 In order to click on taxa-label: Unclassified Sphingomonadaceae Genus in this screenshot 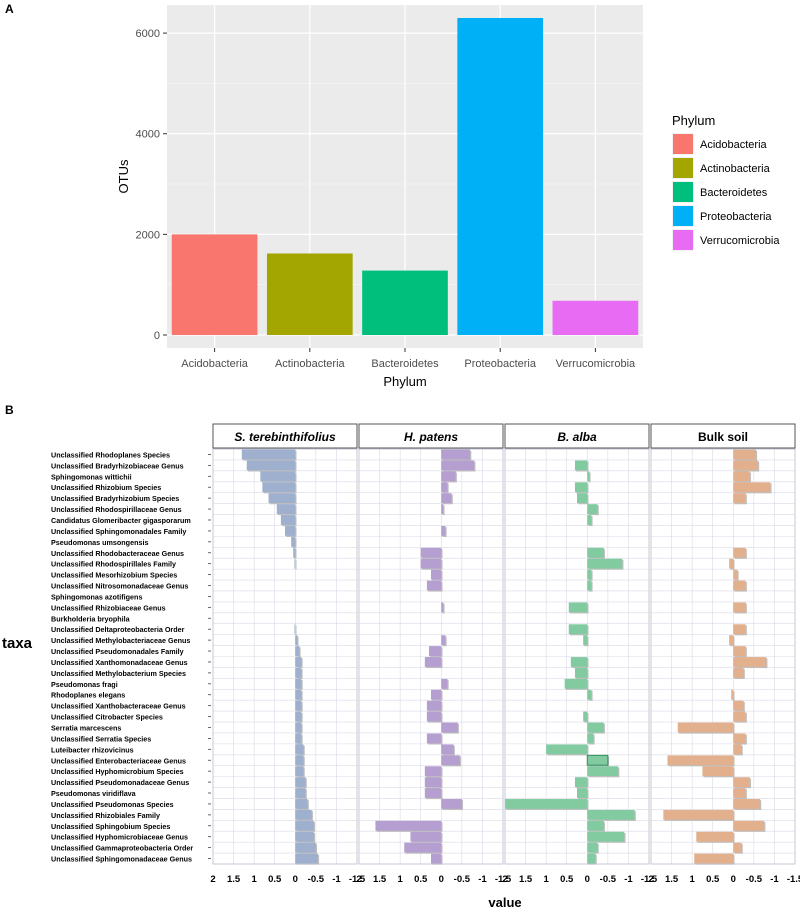, I will do `click(121, 859)`.